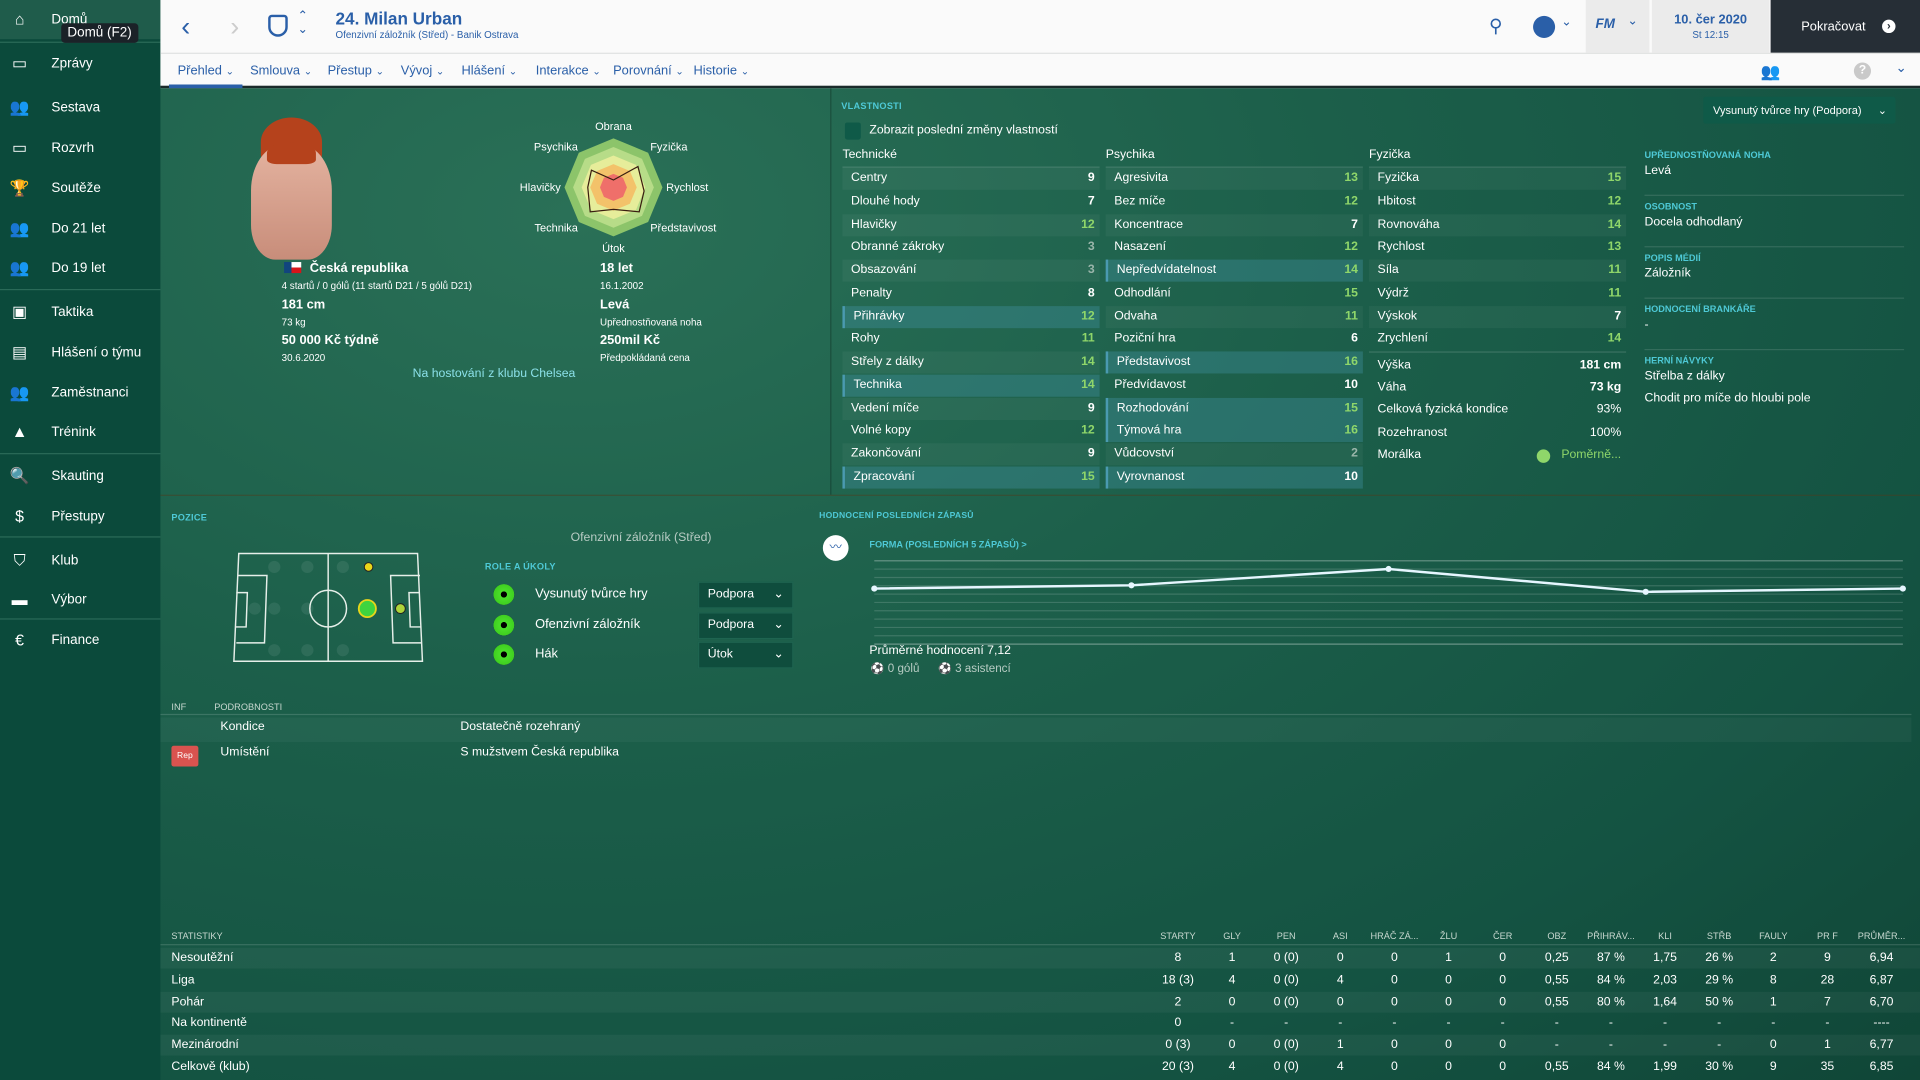 The height and width of the screenshot is (1080, 1920). I want to click on stats-column-header: ČER, so click(1502, 936).